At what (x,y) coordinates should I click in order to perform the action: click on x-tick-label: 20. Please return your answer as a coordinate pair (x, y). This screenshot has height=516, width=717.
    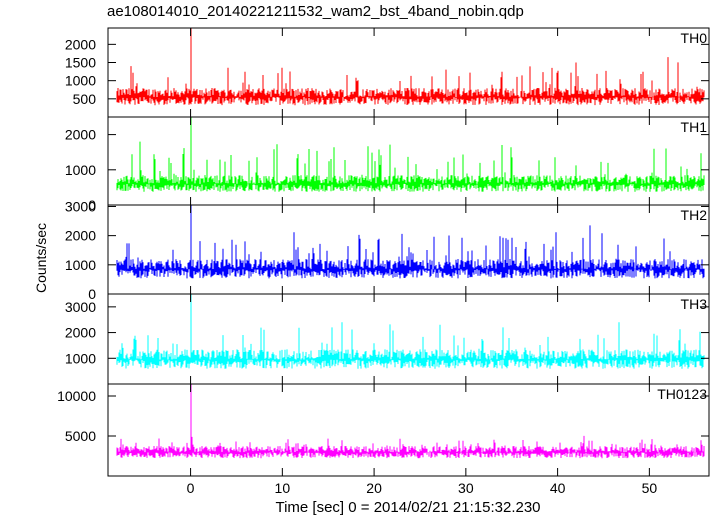
    Looking at the image, I should click on (374, 488).